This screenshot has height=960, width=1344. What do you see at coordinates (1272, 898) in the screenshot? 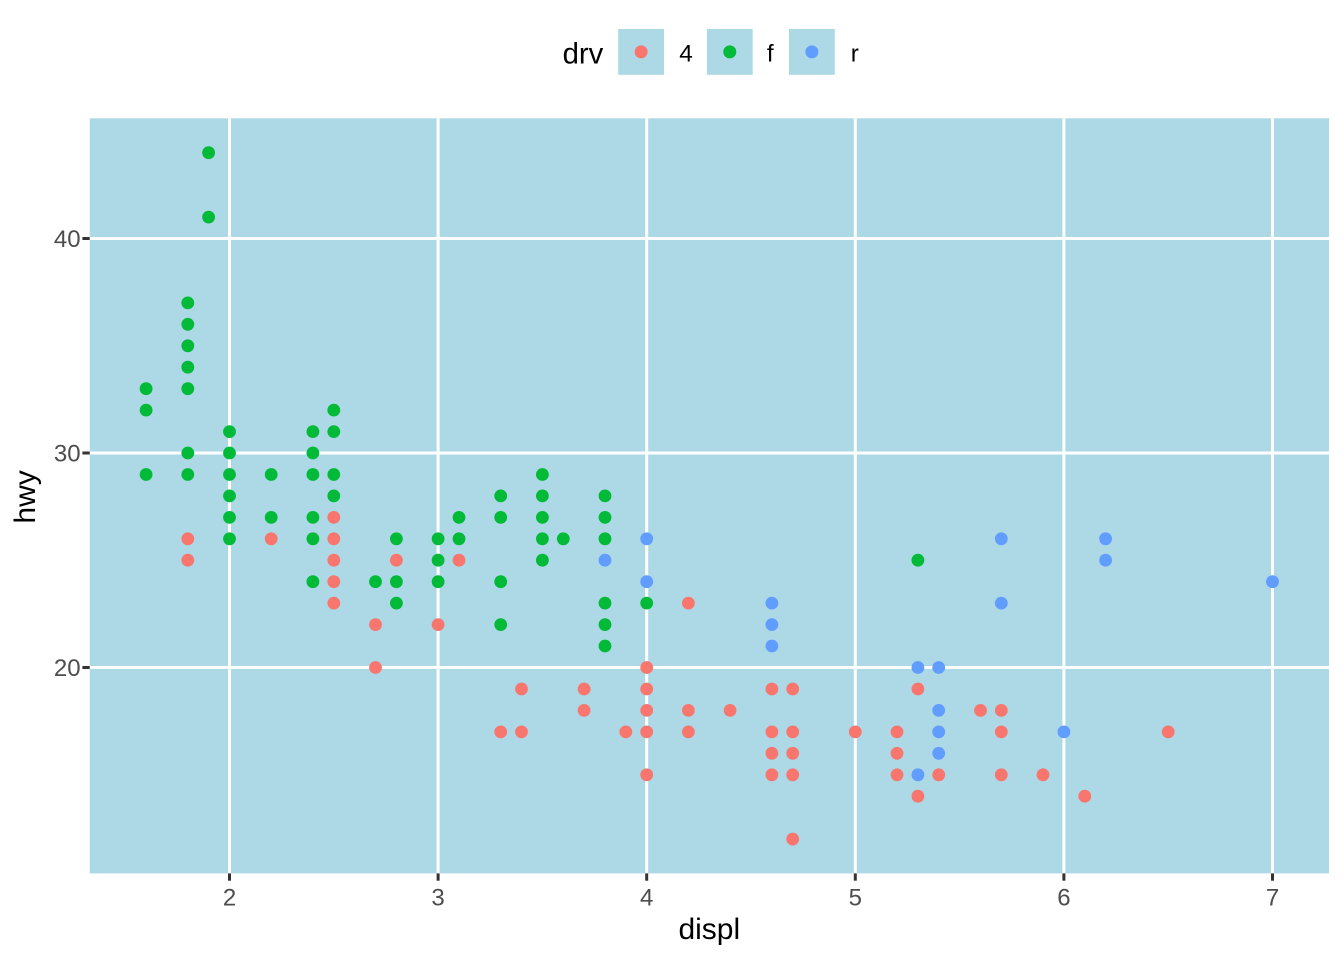
I see `svg-text: 7` at bounding box center [1272, 898].